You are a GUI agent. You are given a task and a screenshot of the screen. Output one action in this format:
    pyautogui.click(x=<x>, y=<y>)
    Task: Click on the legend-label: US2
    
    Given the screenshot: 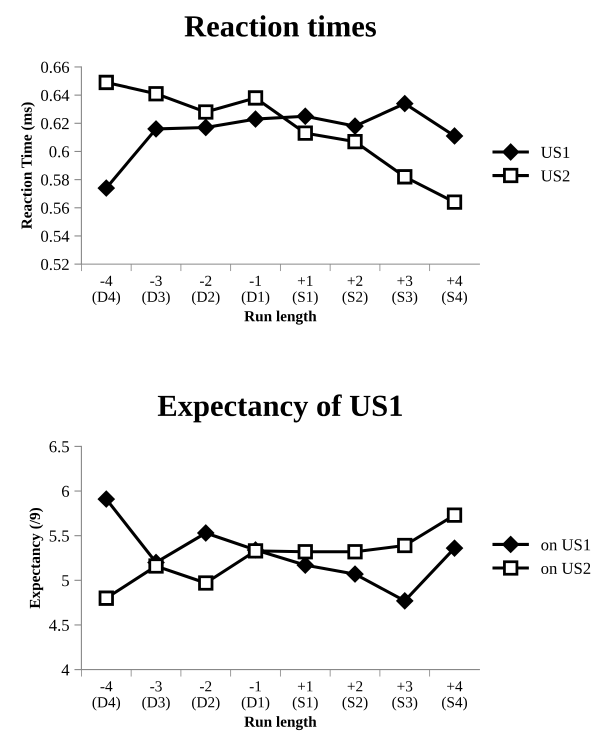 What is the action you would take?
    pyautogui.click(x=555, y=176)
    